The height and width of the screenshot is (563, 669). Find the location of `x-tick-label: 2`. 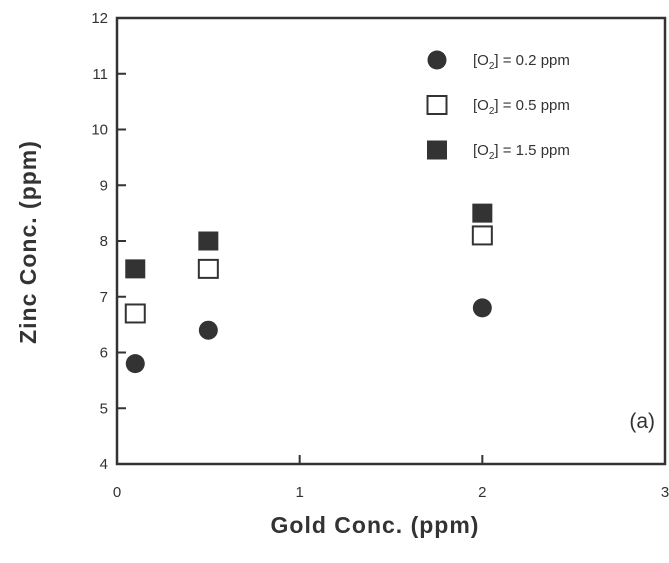

x-tick-label: 2 is located at coordinates (482, 492).